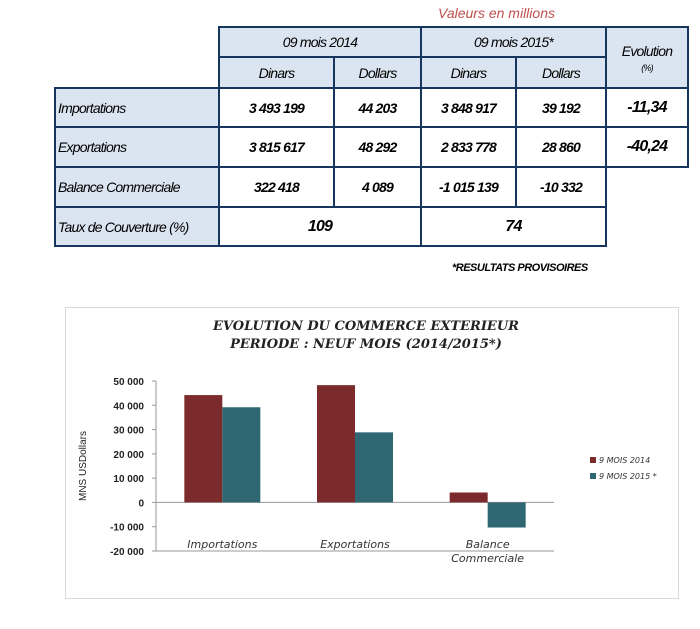 This screenshot has width=700, height=629. Describe the element at coordinates (647, 67) in the screenshot. I see `evolution-unit: (%)` at that location.